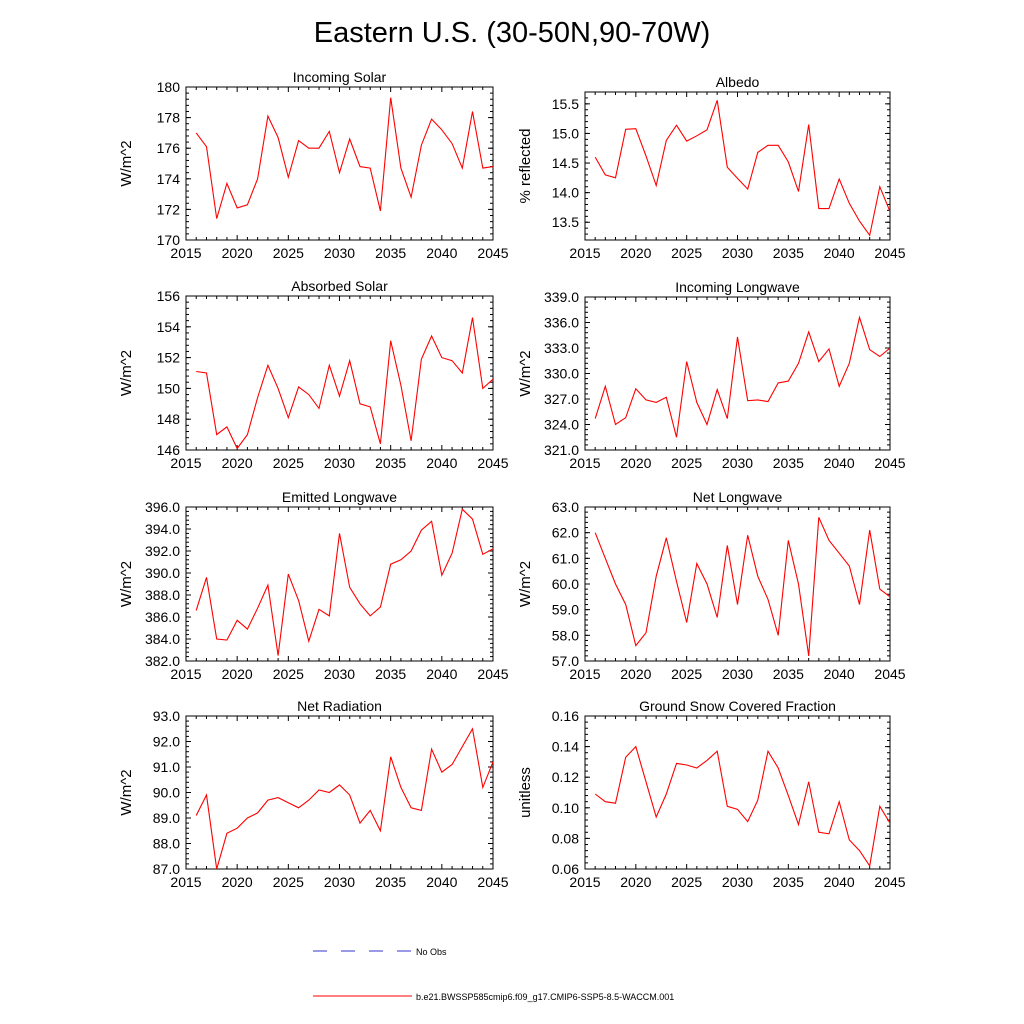  I want to click on y-tick-label: 392.0, so click(162, 551).